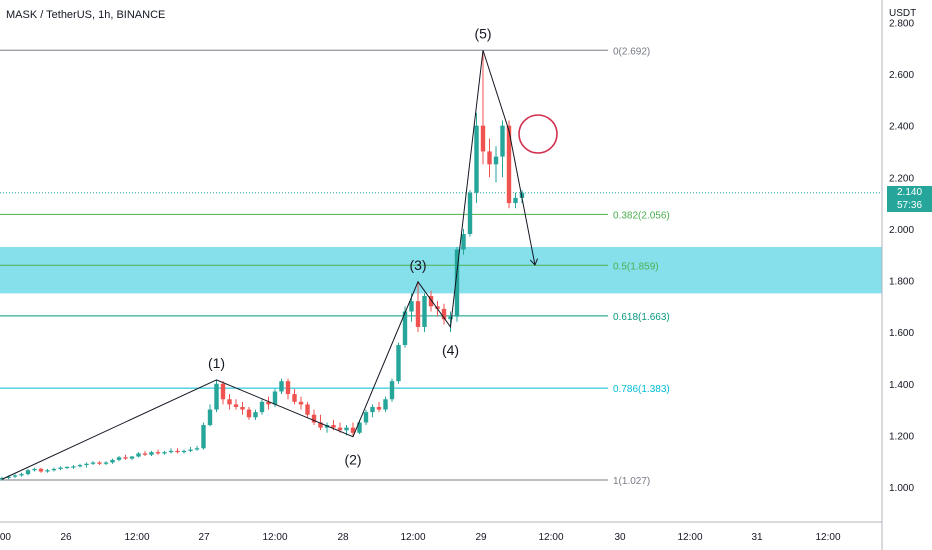  I want to click on price-tick-label: 1.600, so click(901, 333).